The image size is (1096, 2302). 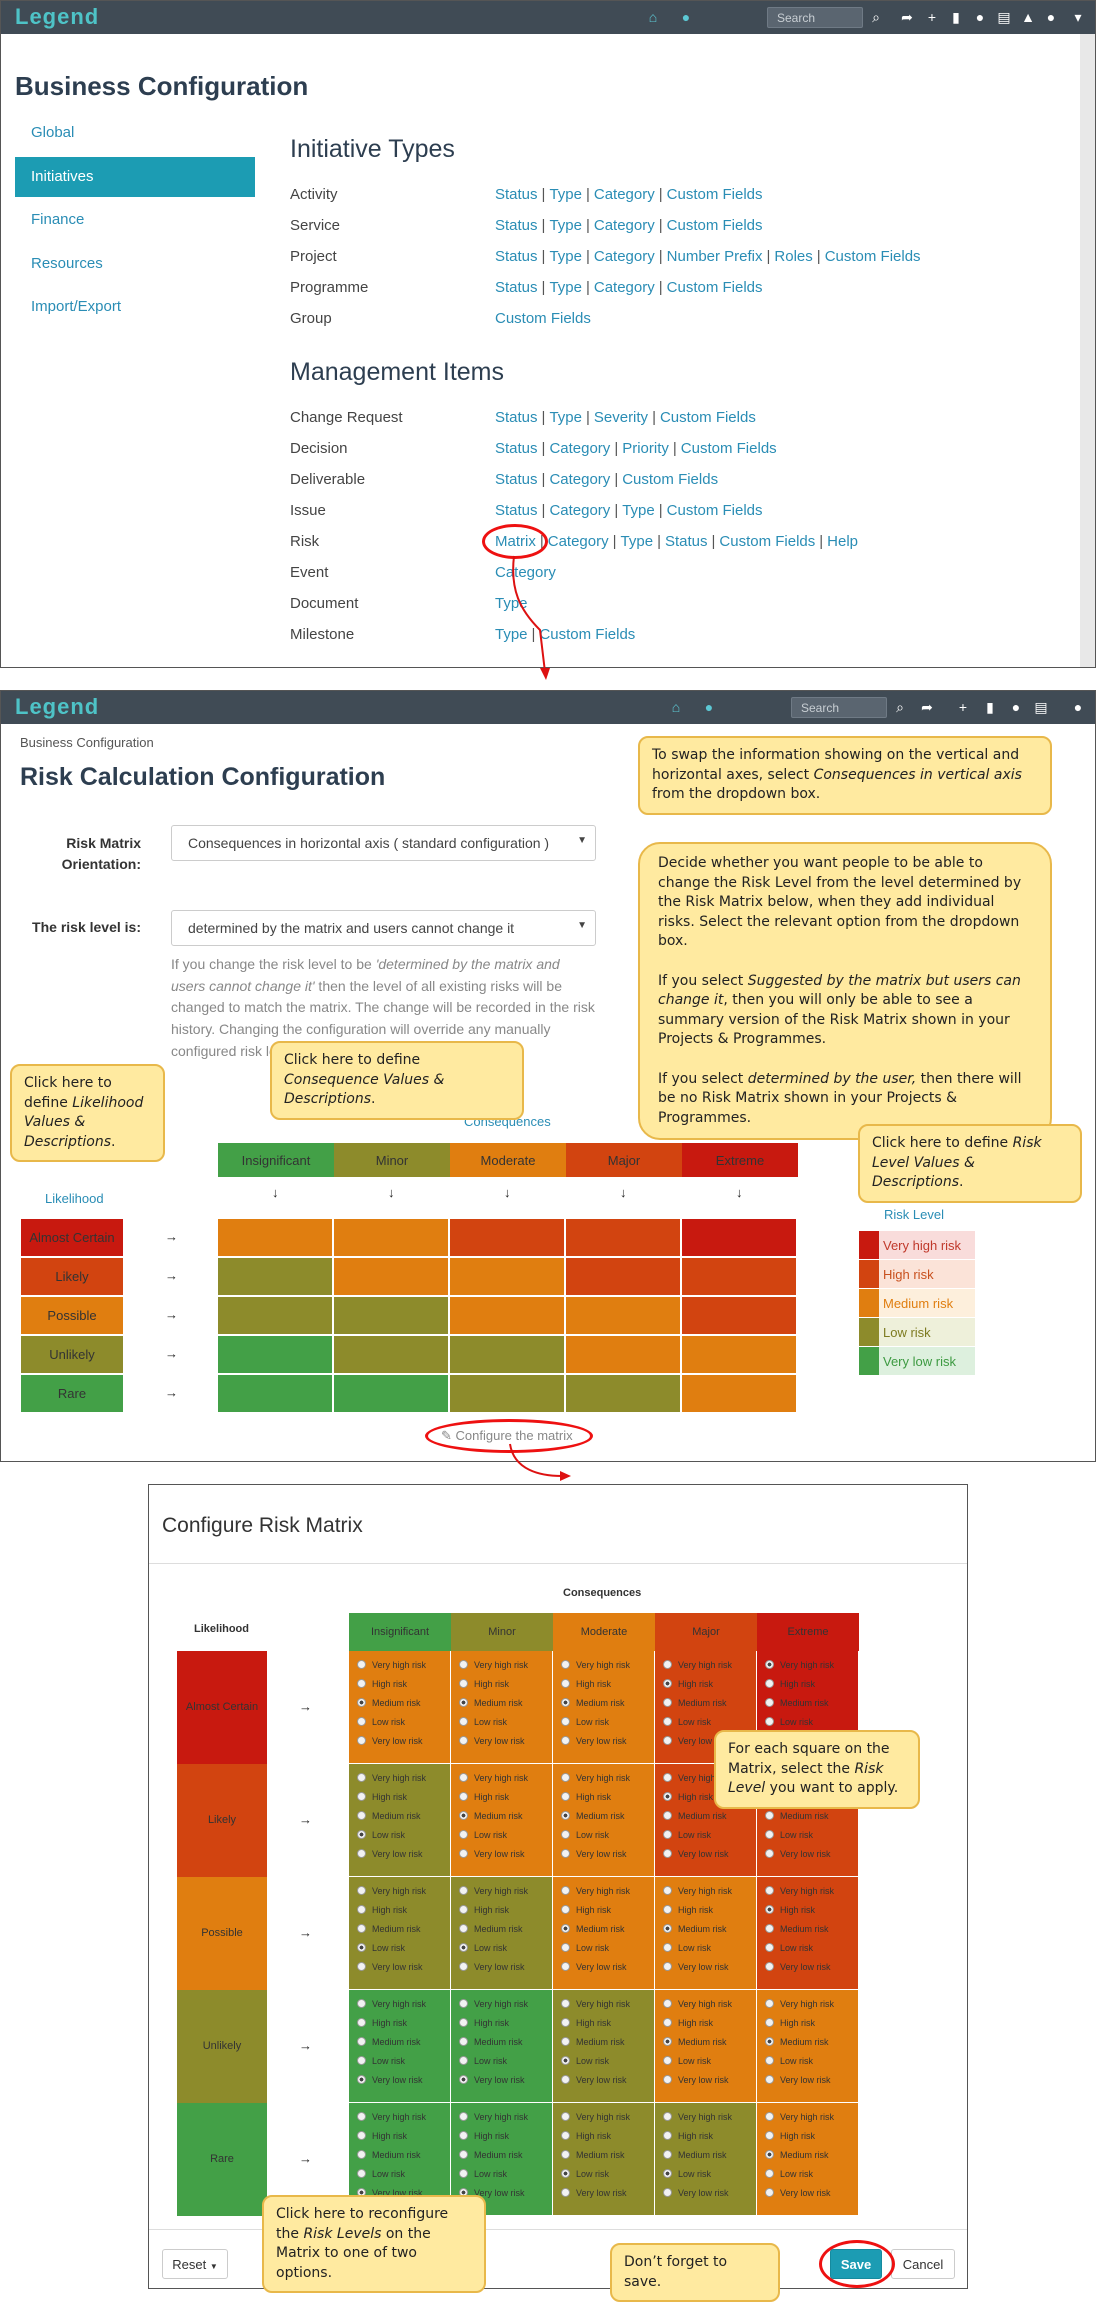 I want to click on chat-icon: ●, so click(x=980, y=17).